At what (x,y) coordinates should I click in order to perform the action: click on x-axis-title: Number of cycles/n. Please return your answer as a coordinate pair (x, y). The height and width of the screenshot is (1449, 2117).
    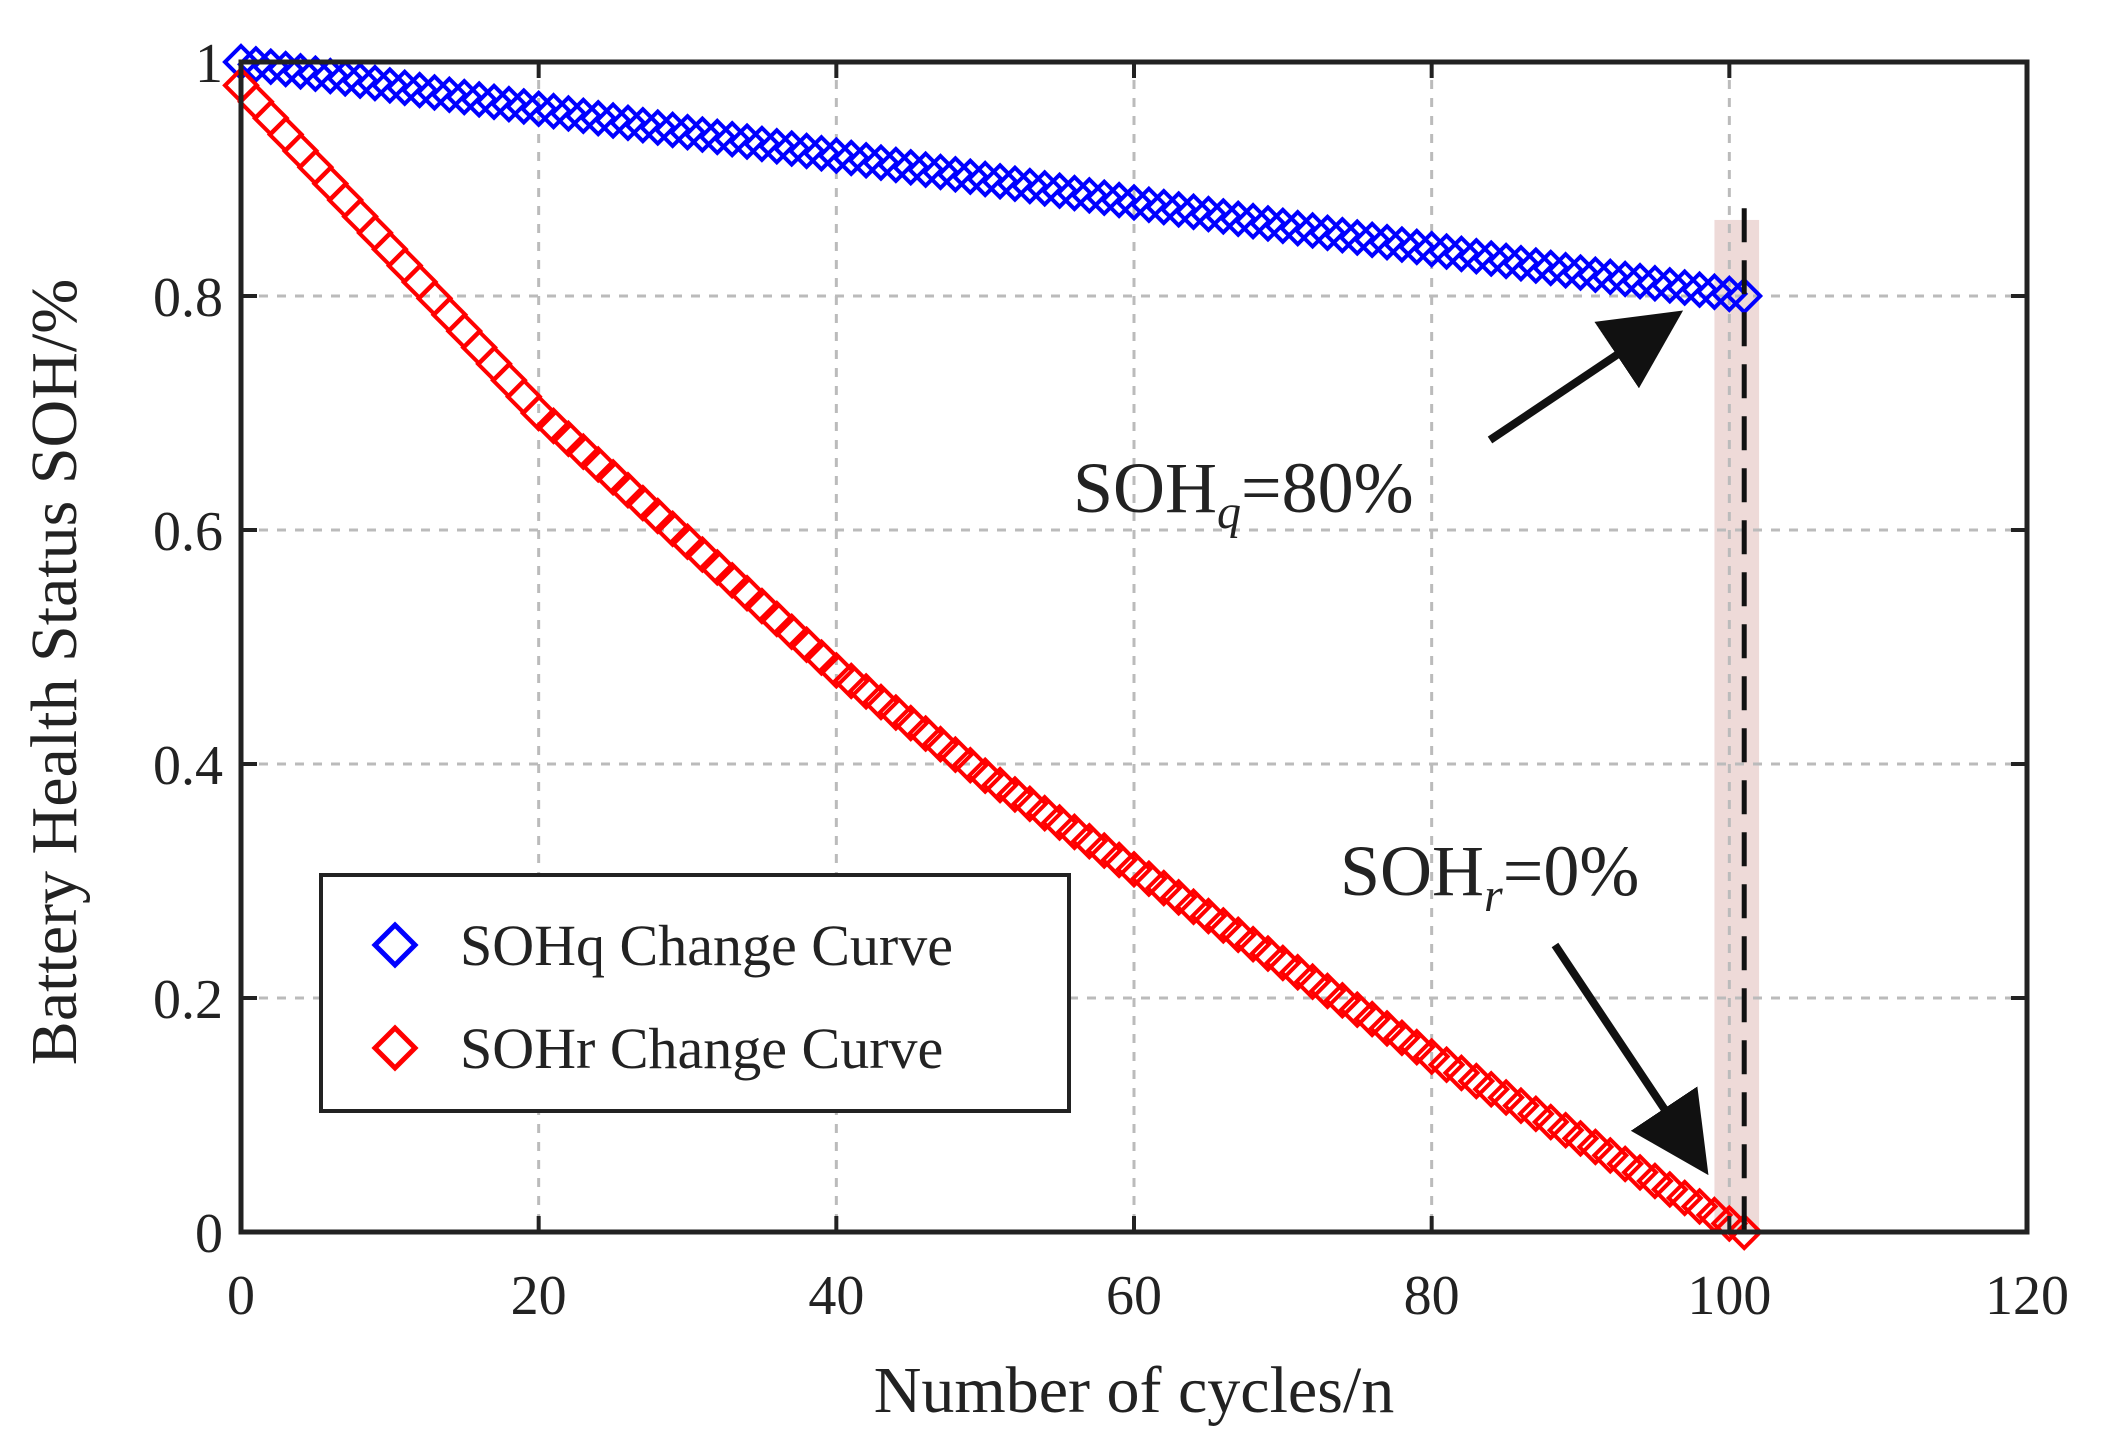
    Looking at the image, I should click on (1134, 1390).